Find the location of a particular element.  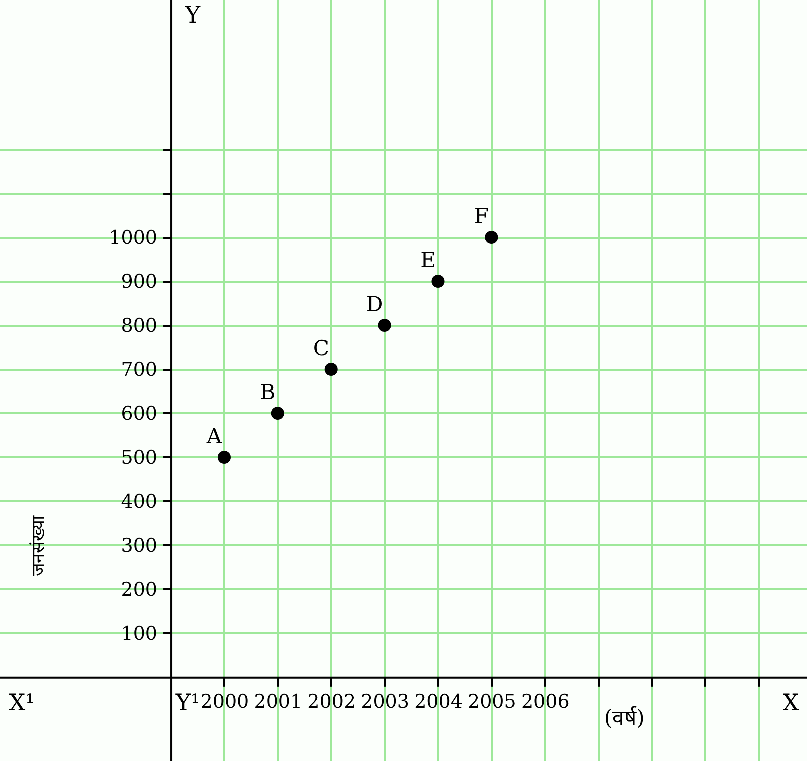

x-tick-label: 2003 is located at coordinates (385, 701).